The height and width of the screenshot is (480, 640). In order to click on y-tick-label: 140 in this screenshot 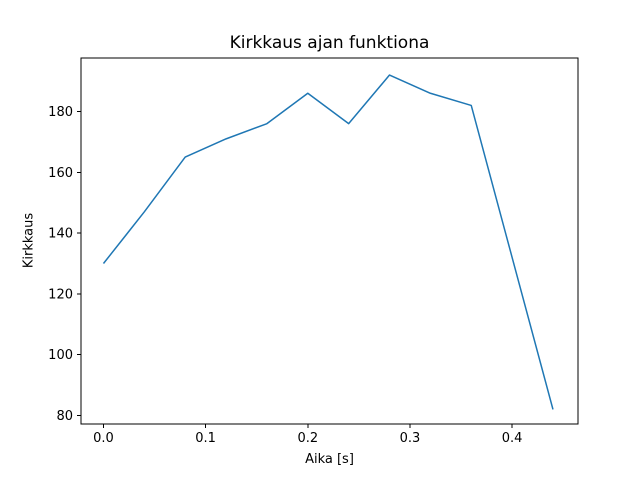, I will do `click(60, 234)`.